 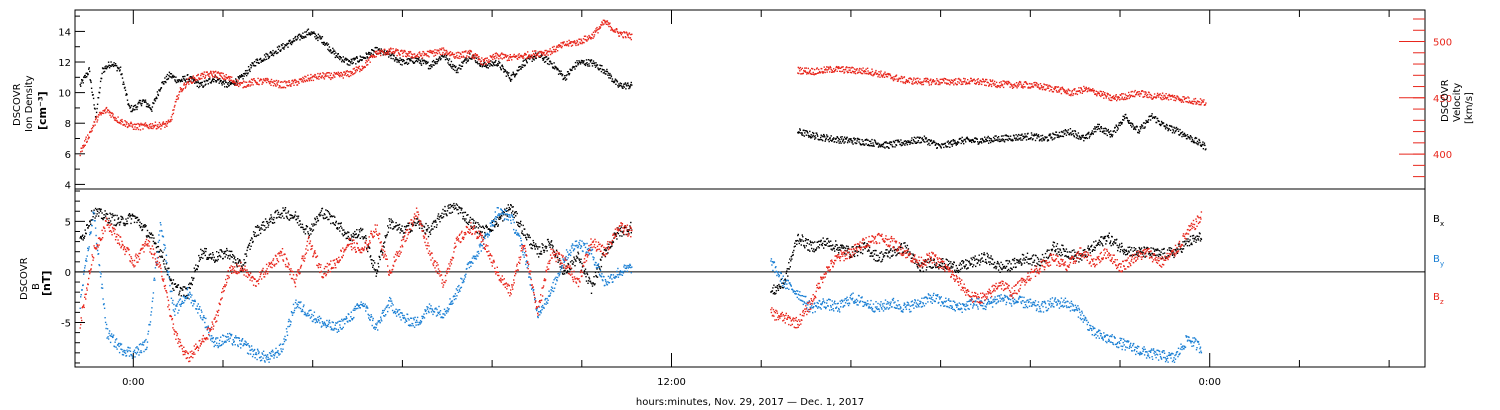 I want to click on field-tick-label: -5, so click(x=66, y=324).